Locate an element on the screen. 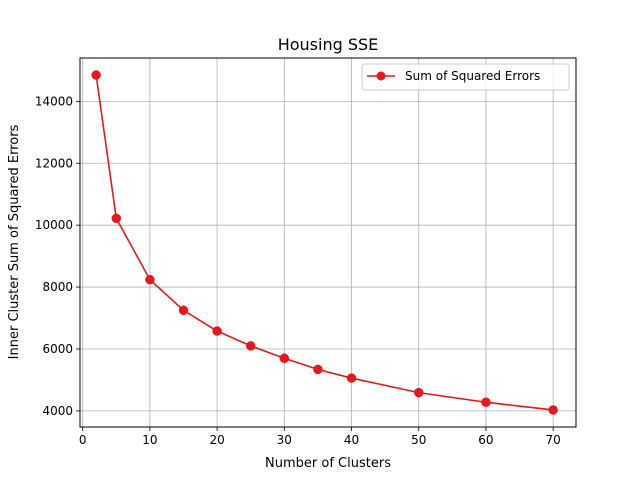  x-tick-label: 10 is located at coordinates (149, 440).